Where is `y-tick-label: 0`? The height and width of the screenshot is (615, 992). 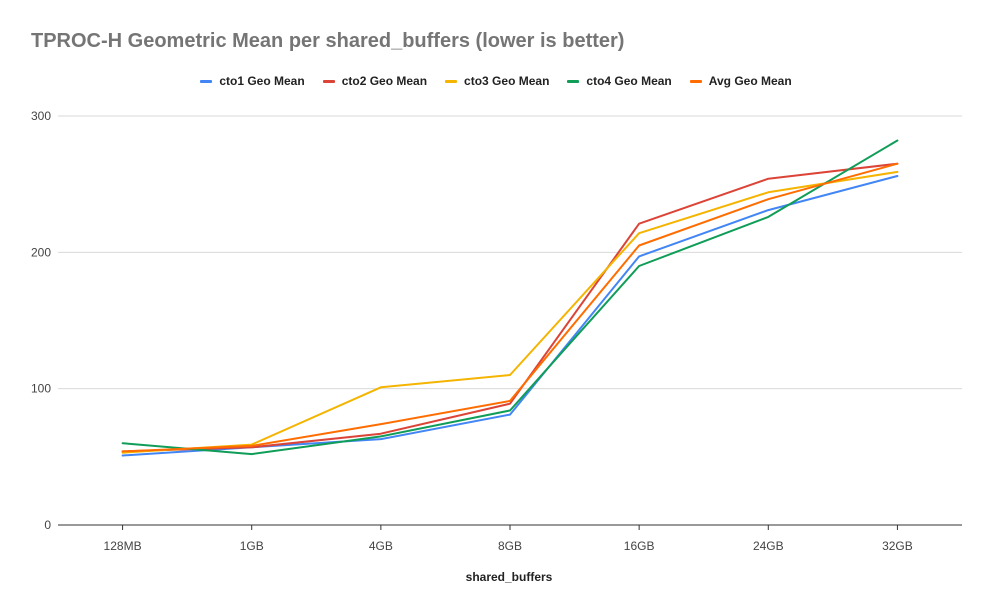 y-tick-label: 0 is located at coordinates (47, 525).